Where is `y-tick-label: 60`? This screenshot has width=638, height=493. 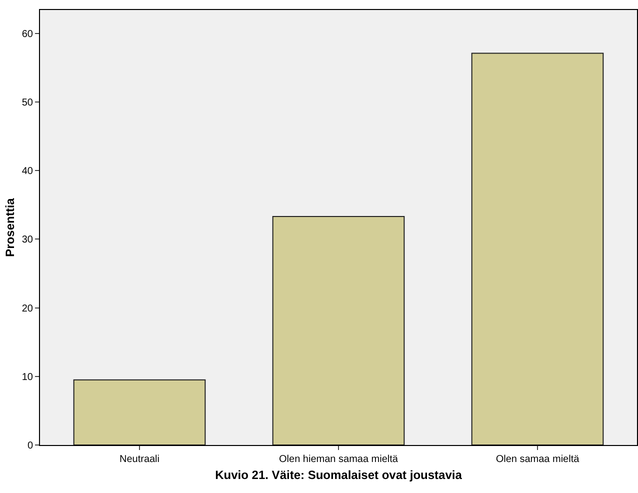
y-tick-label: 60 is located at coordinates (28, 34).